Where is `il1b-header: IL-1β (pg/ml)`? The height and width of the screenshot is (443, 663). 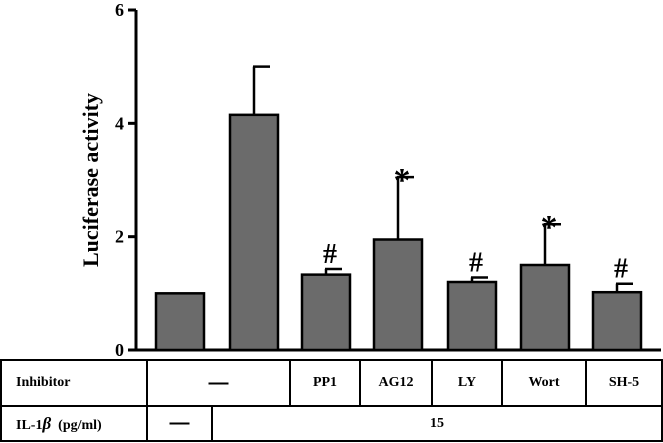
il1b-header: IL-1β (pg/ml) is located at coordinates (74, 423).